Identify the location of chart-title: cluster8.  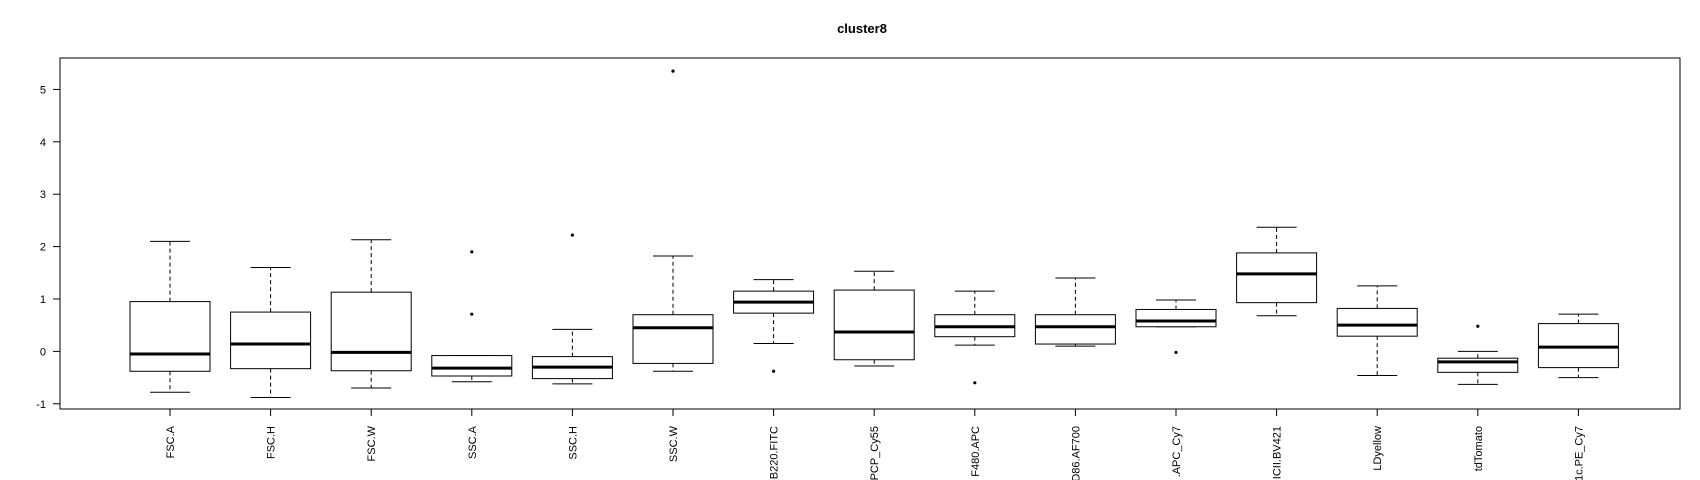
(862, 28).